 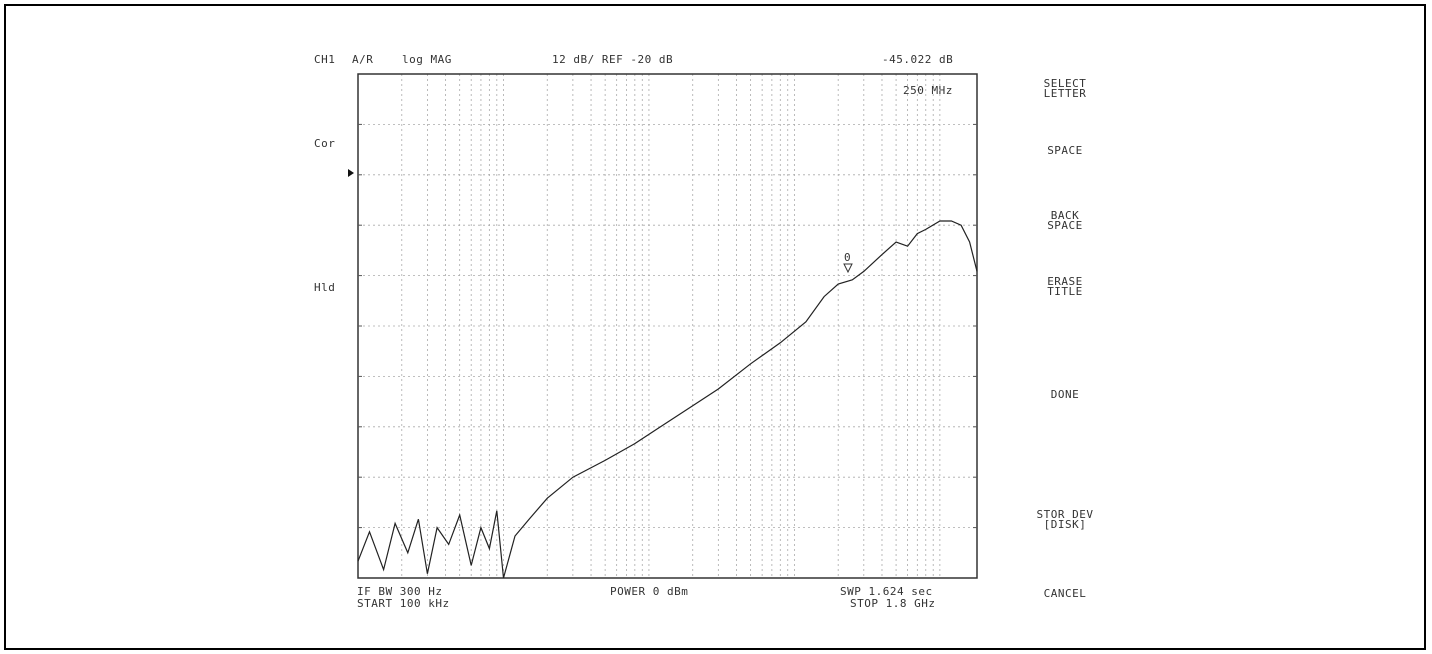 I want to click on softkey-storage-device: STOR DEV [DISK], so click(x=1065, y=519).